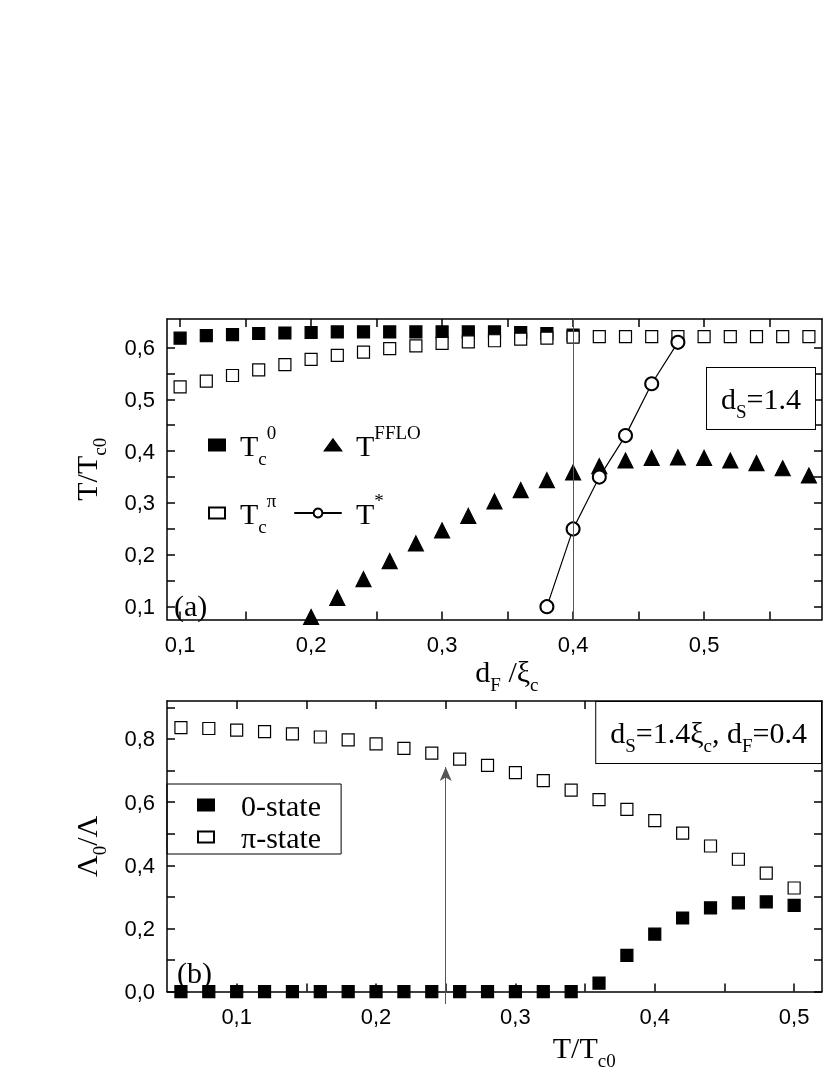 The image size is (830, 1075). Describe the element at coordinates (139, 992) in the screenshot. I see `y-tick-label: 0,0` at that location.